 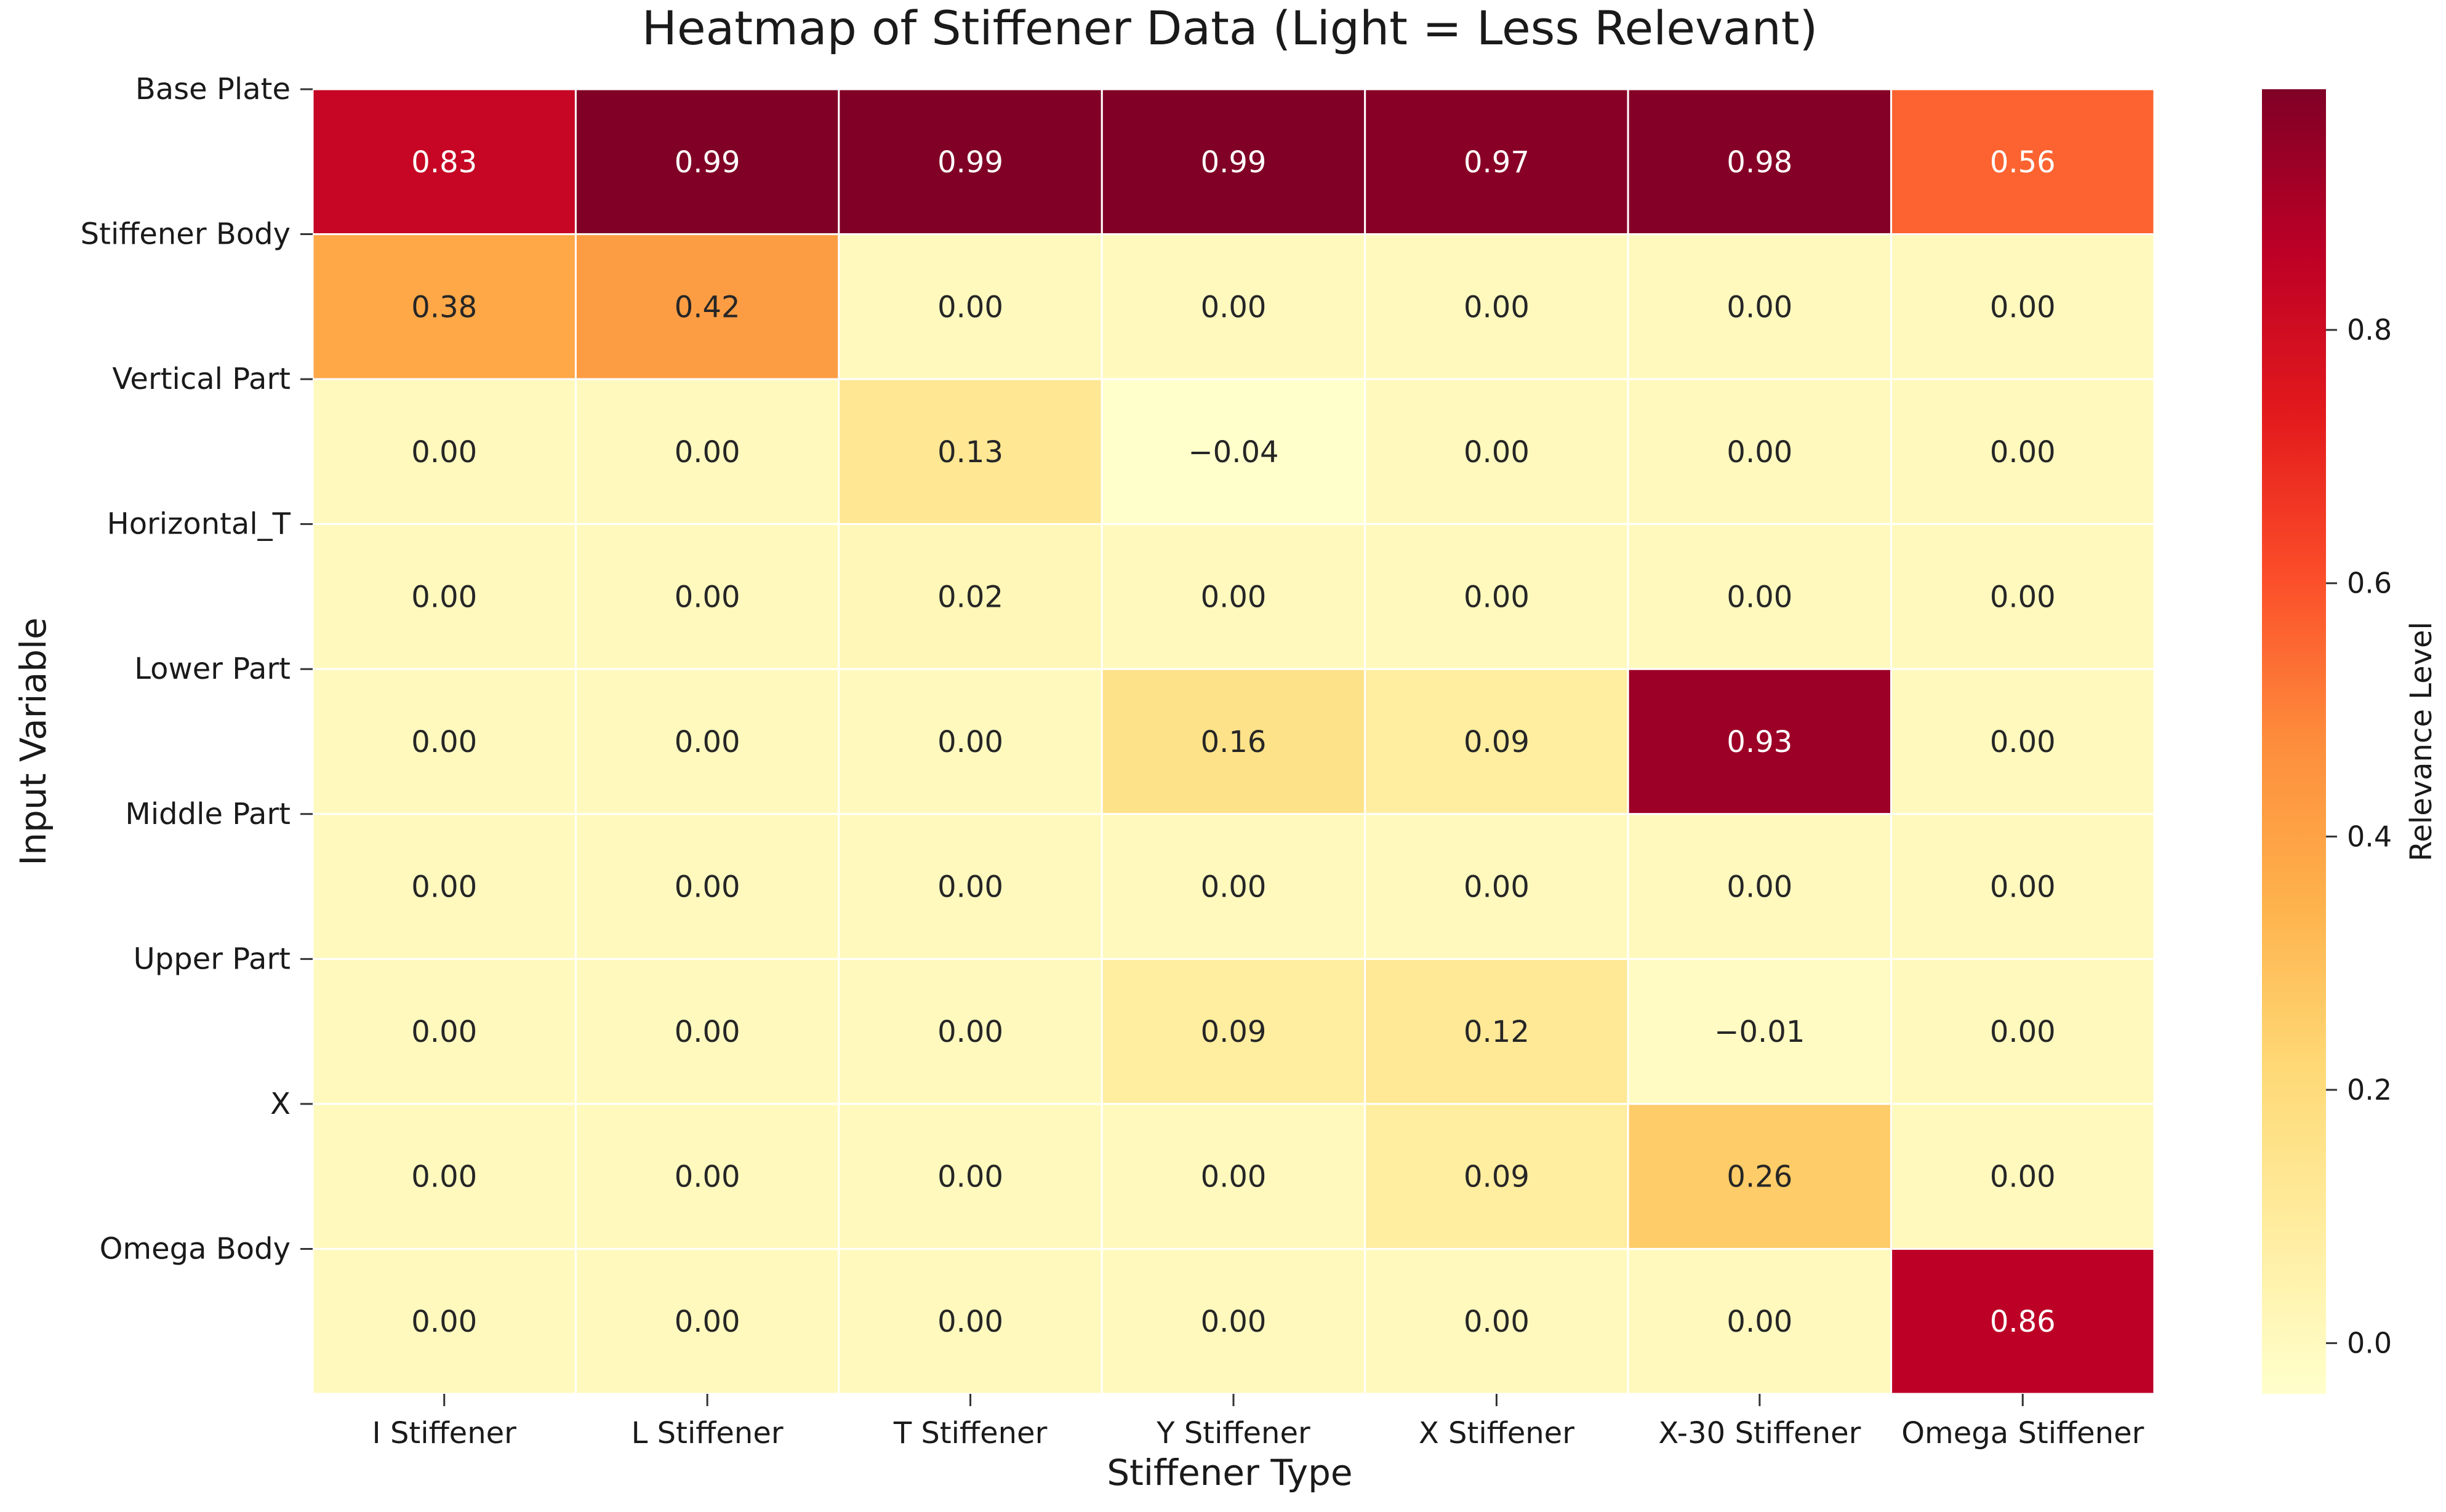 What do you see at coordinates (708, 1433) in the screenshot?
I see `x-tick-label: L Stiffener` at bounding box center [708, 1433].